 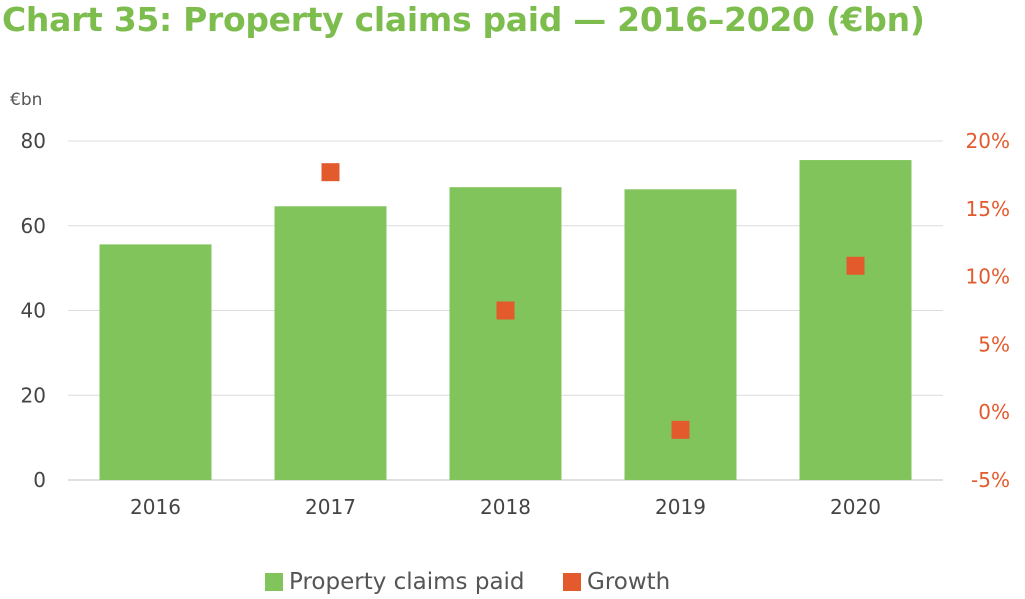 I want to click on legend-item-bars: Property claims paid, so click(x=395, y=582).